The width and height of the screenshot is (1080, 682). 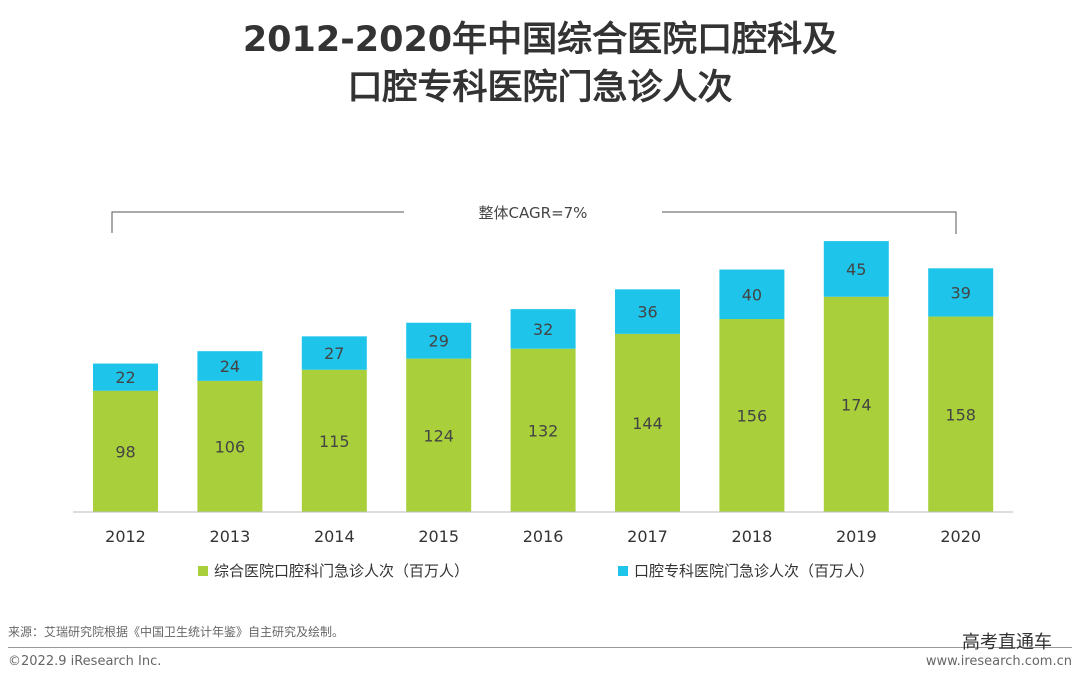 I want to click on data-label: 29, so click(x=439, y=341).